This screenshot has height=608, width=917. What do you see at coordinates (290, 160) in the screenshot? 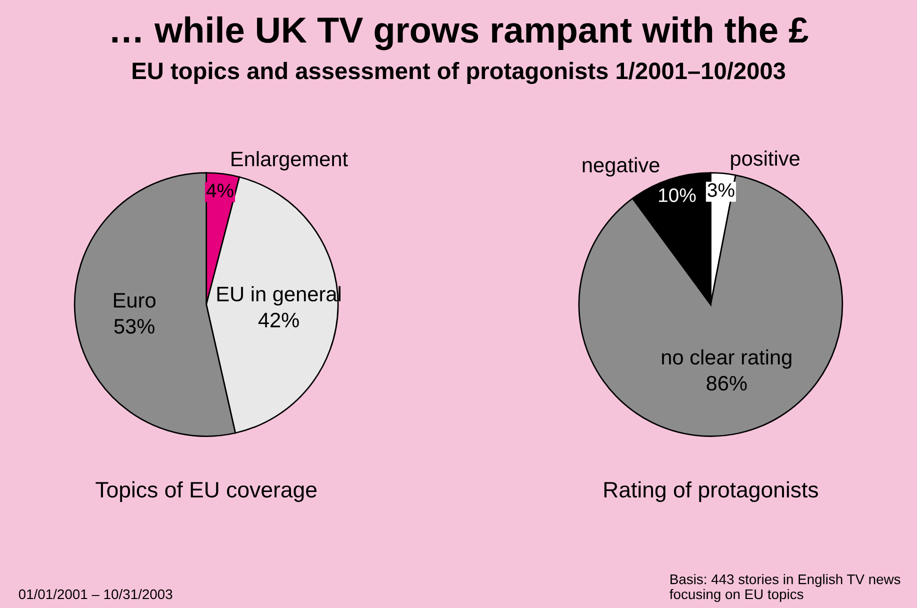
I see `slice-label: Enlargement` at bounding box center [290, 160].